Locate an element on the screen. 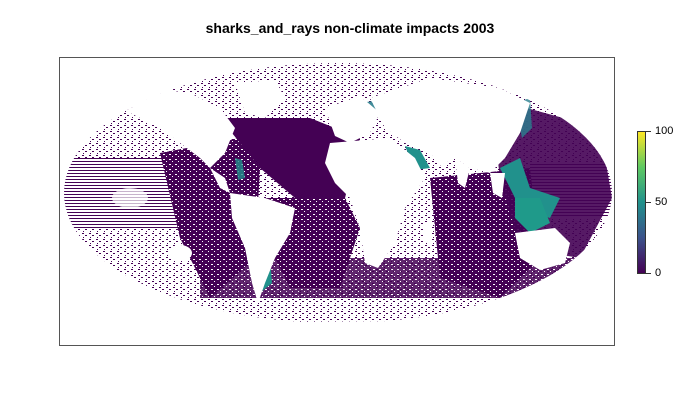 This screenshot has height=420, width=700. legend-label-50: 50 is located at coordinates (661, 202).